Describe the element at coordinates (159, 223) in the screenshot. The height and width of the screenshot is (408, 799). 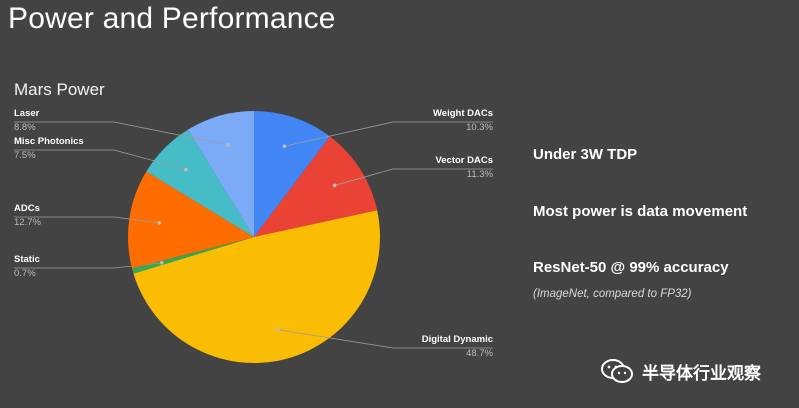
I see `leader-dot-adcs` at that location.